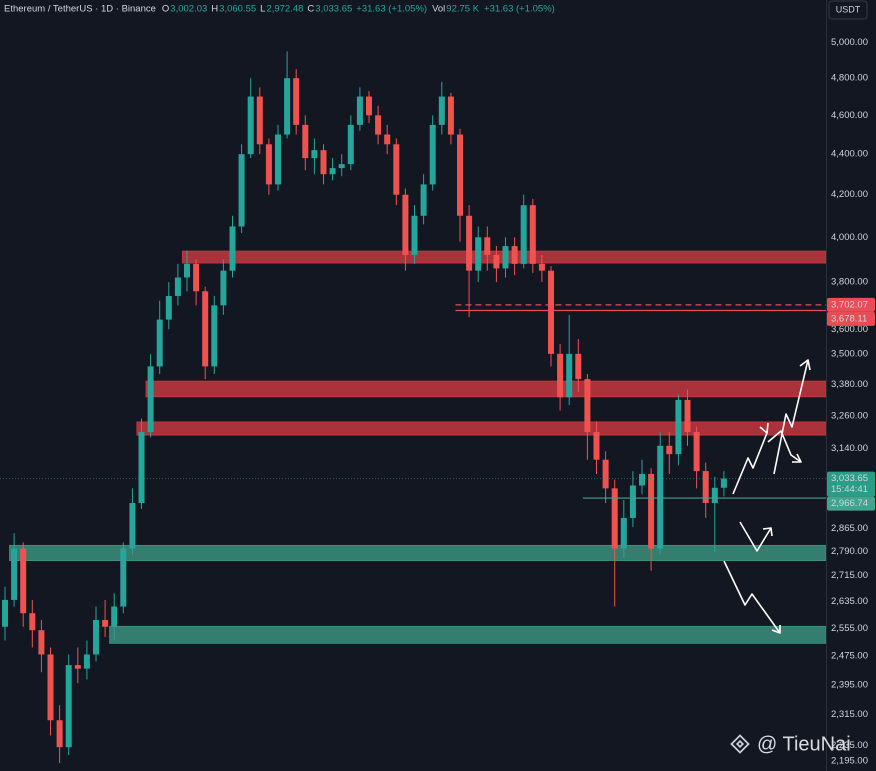  Describe the element at coordinates (237, 9) in the screenshot. I see `ohlc-value: 3,060.55` at that location.